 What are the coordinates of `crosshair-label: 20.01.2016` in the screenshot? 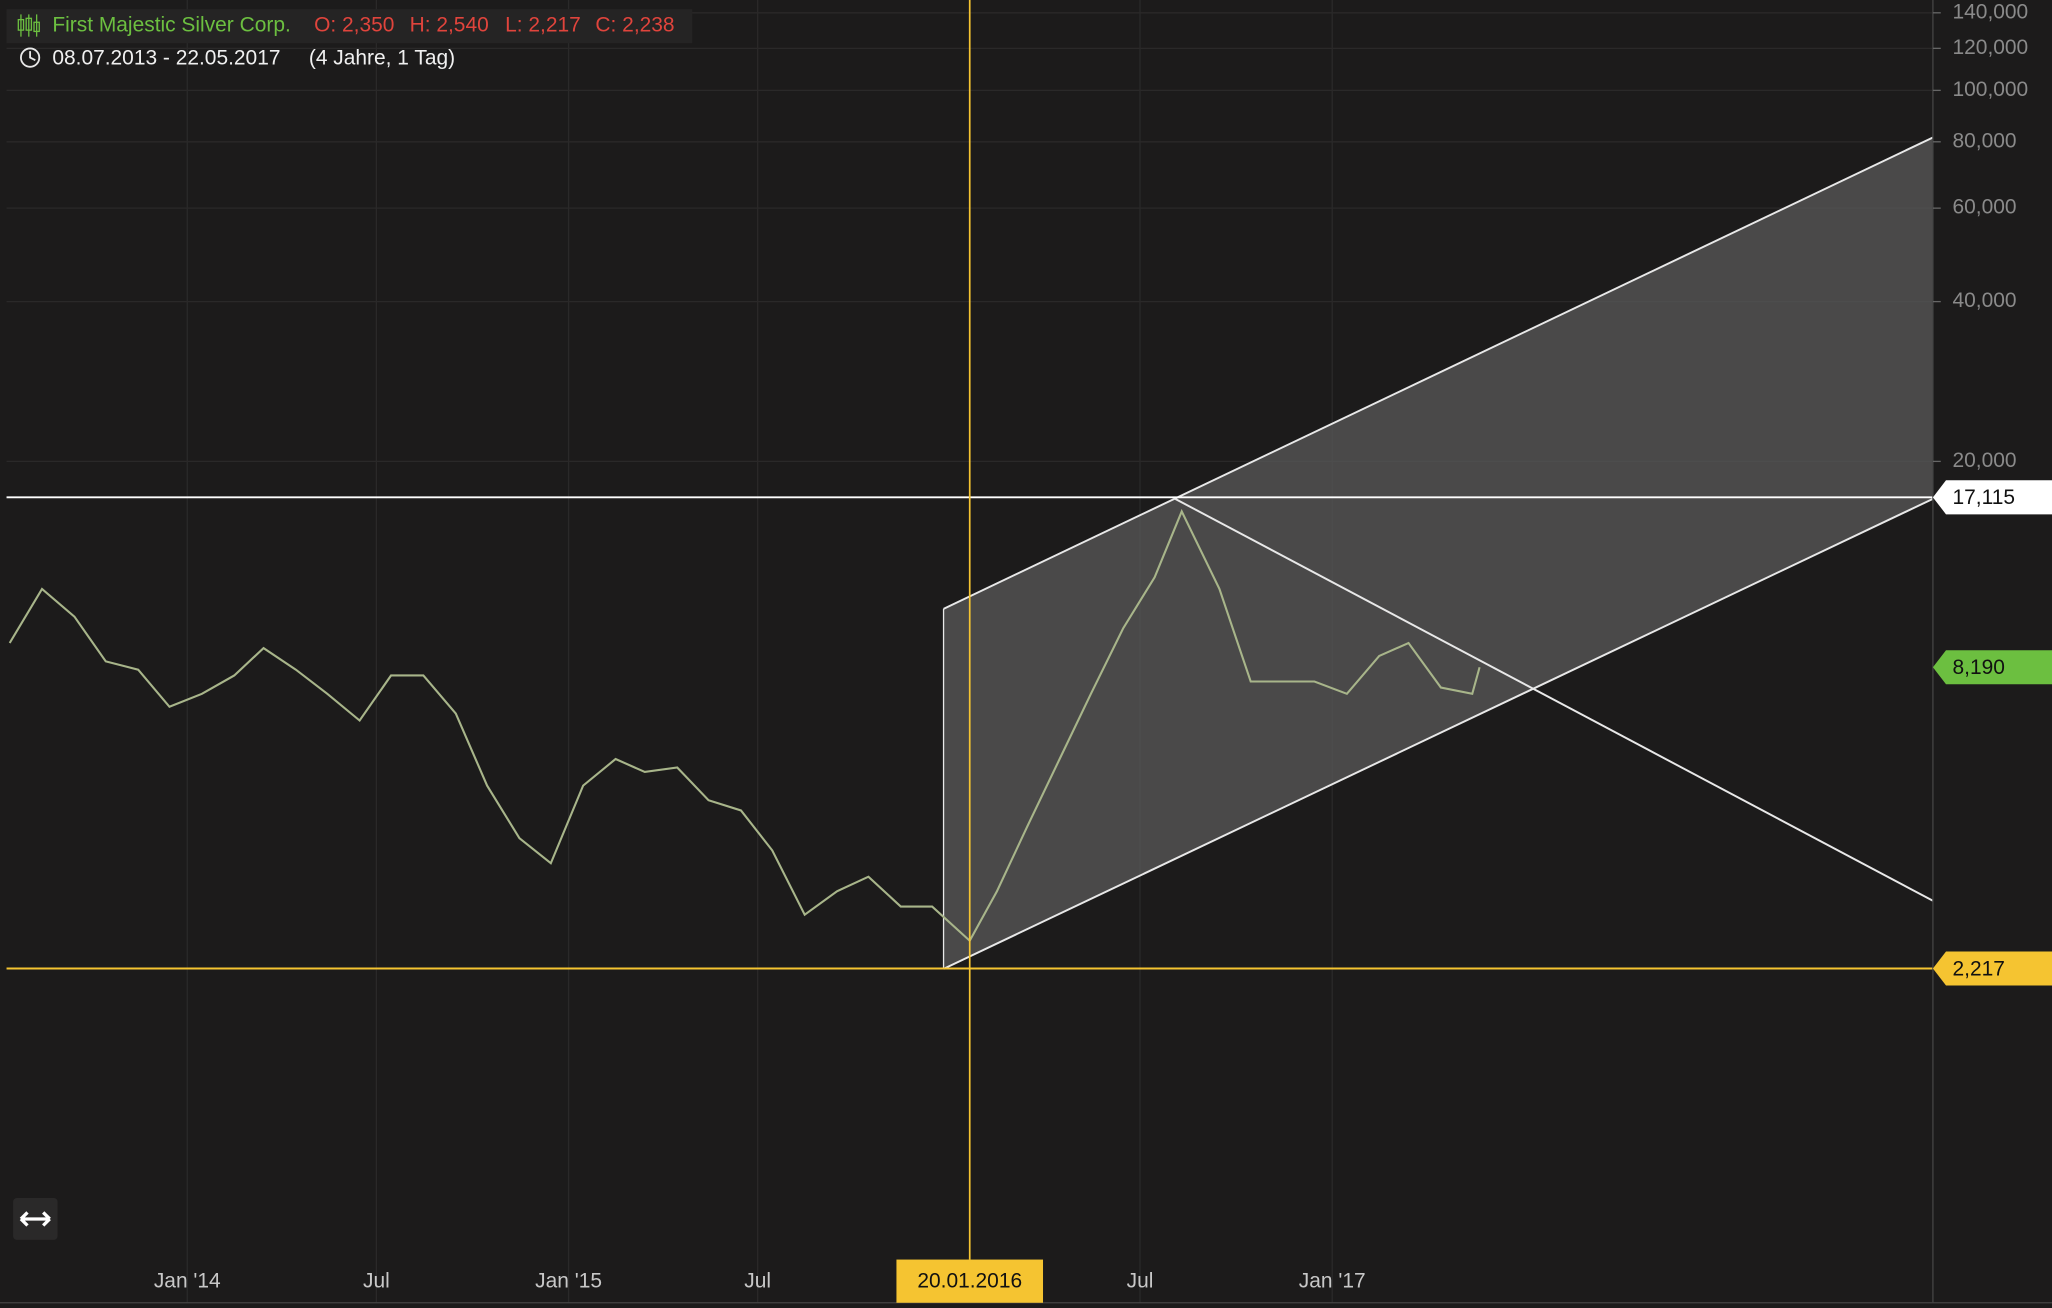 It's located at (969, 1280).